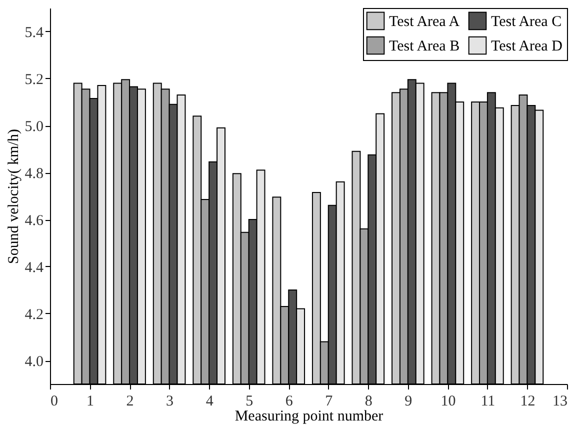 The height and width of the screenshot is (425, 578). What do you see at coordinates (130, 402) in the screenshot?
I see `x-tick-label: 2` at bounding box center [130, 402].